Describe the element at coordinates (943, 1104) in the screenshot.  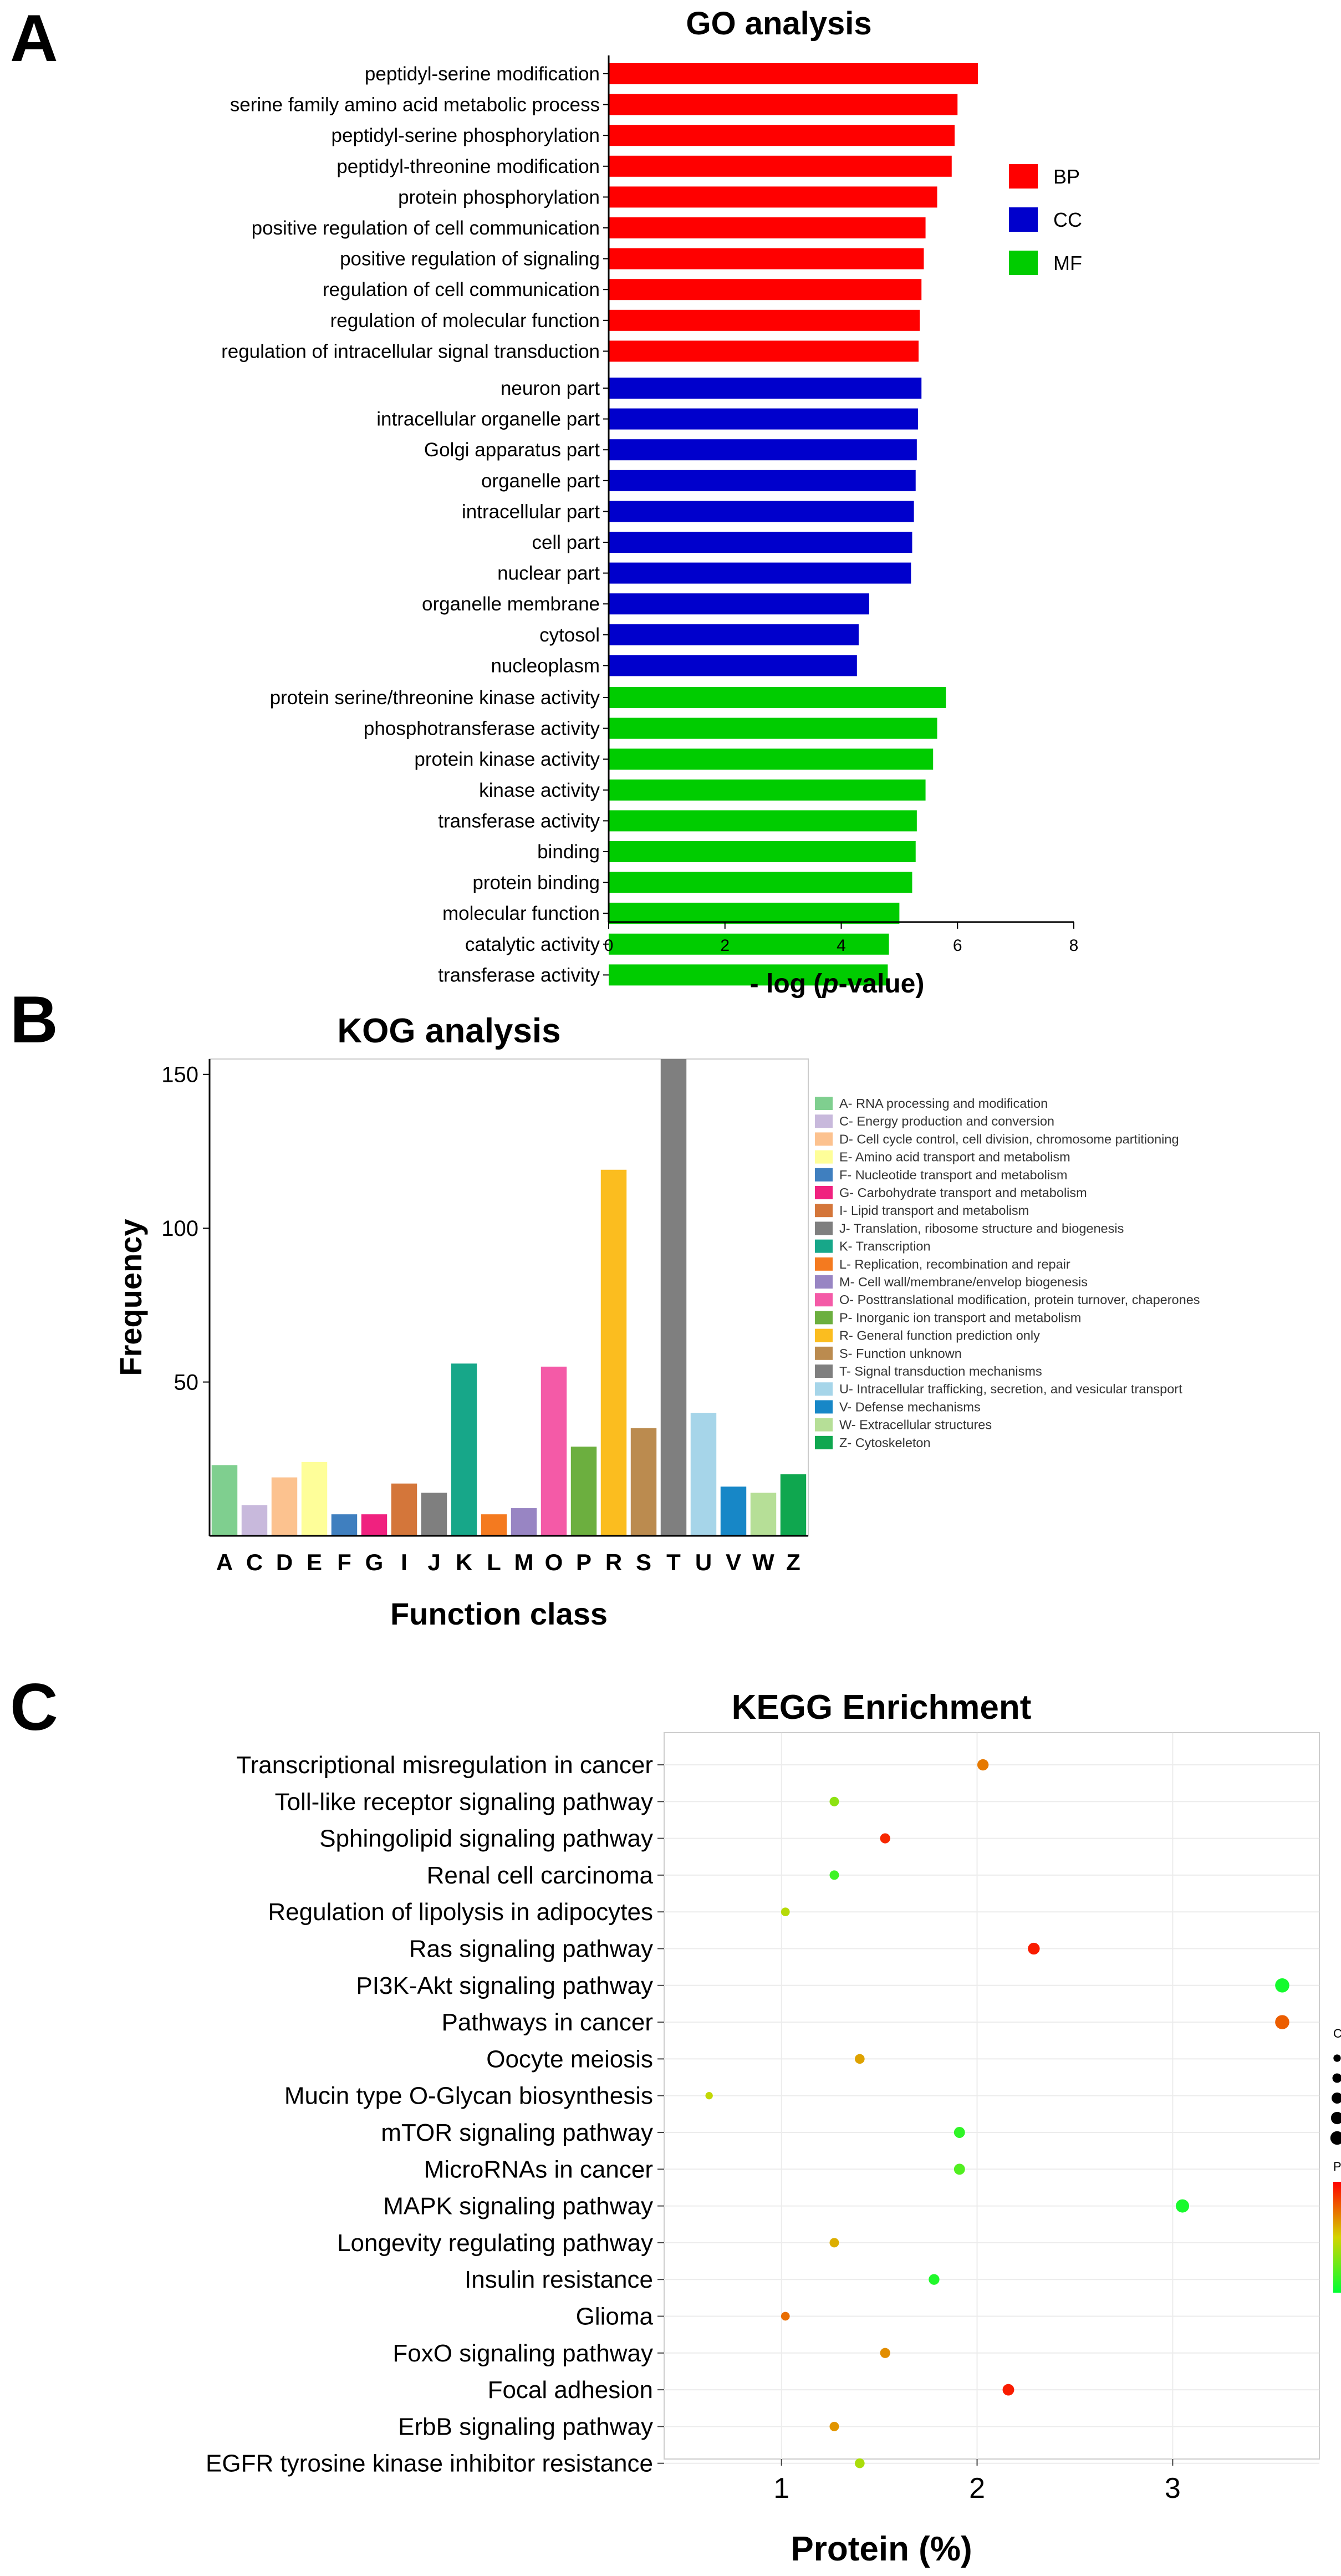
I see `kog-legend-label: A- RNA processing and modification` at that location.